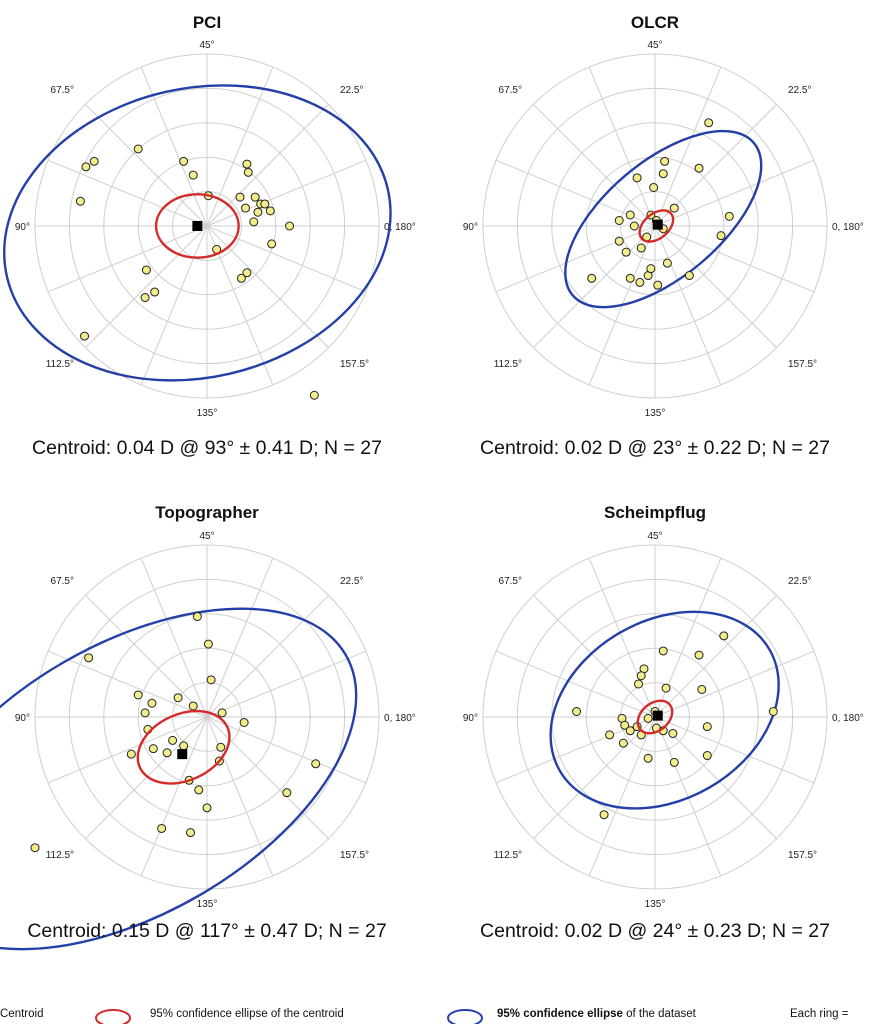 The height and width of the screenshot is (1024, 874). What do you see at coordinates (207, 448) in the screenshot?
I see `panel-caption: Centroid: 0.04 D @ 93° ± 0.41 D; N = 27` at bounding box center [207, 448].